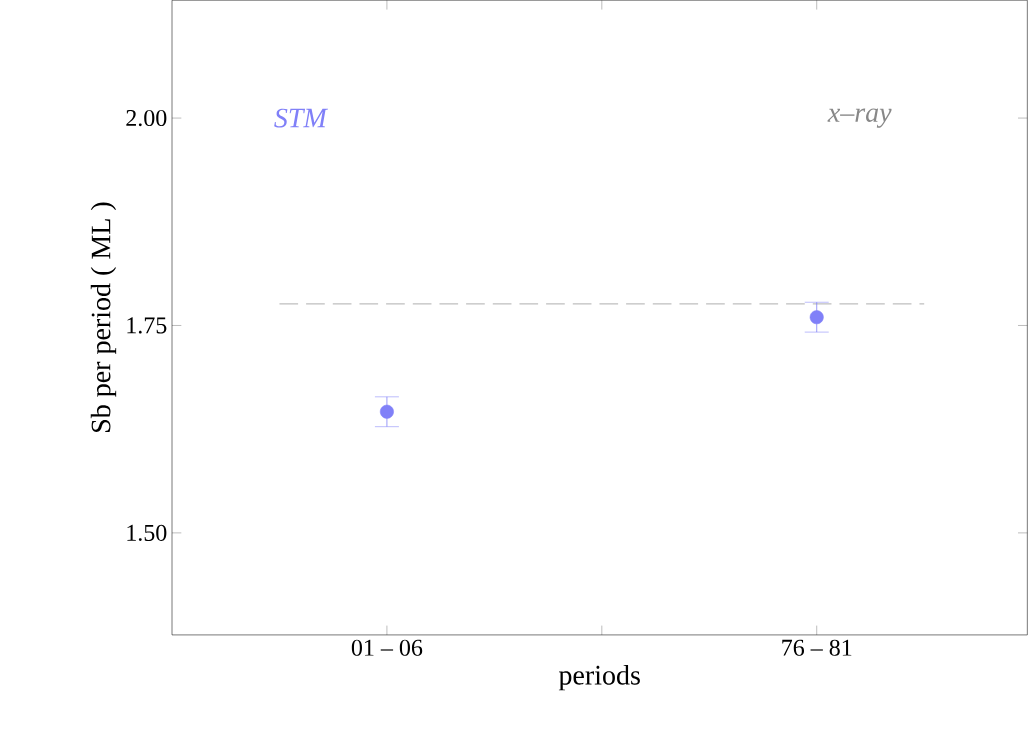 The width and height of the screenshot is (1029, 745). Describe the element at coordinates (147, 325) in the screenshot. I see `y-tick-label: 1.75` at that location.